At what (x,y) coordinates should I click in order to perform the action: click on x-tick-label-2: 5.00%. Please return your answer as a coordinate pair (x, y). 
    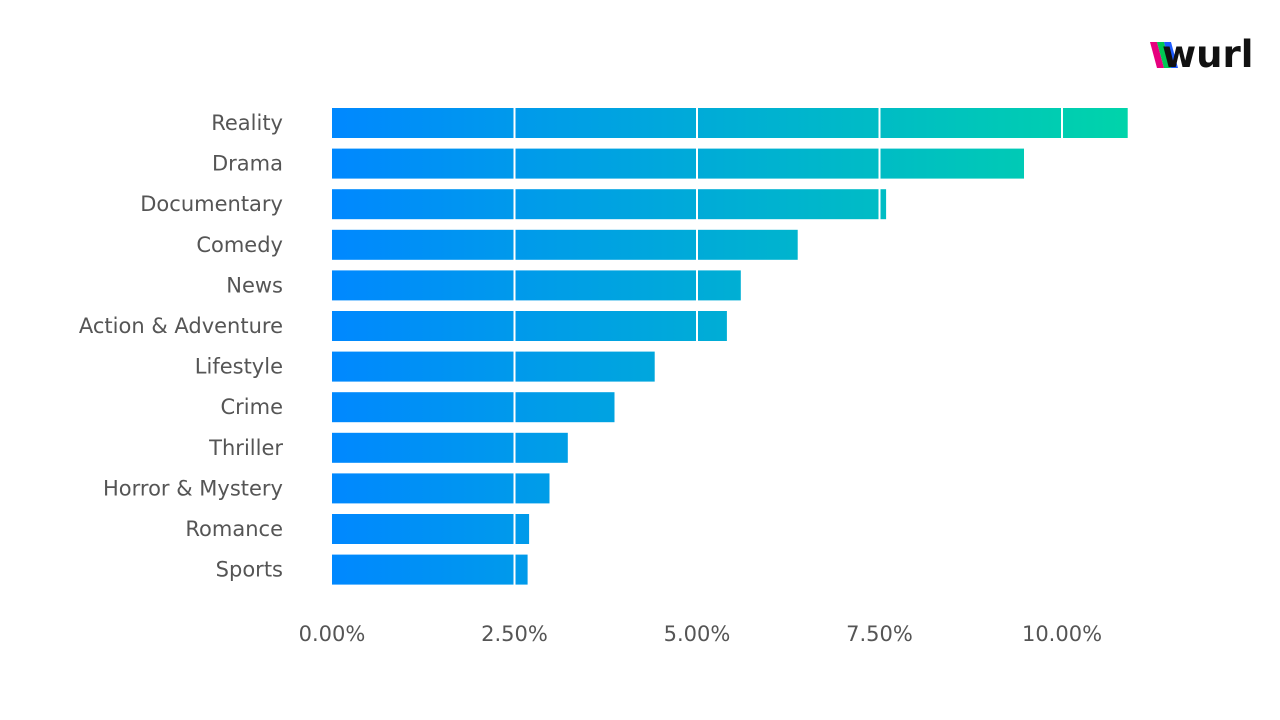
    Looking at the image, I should click on (697, 634).